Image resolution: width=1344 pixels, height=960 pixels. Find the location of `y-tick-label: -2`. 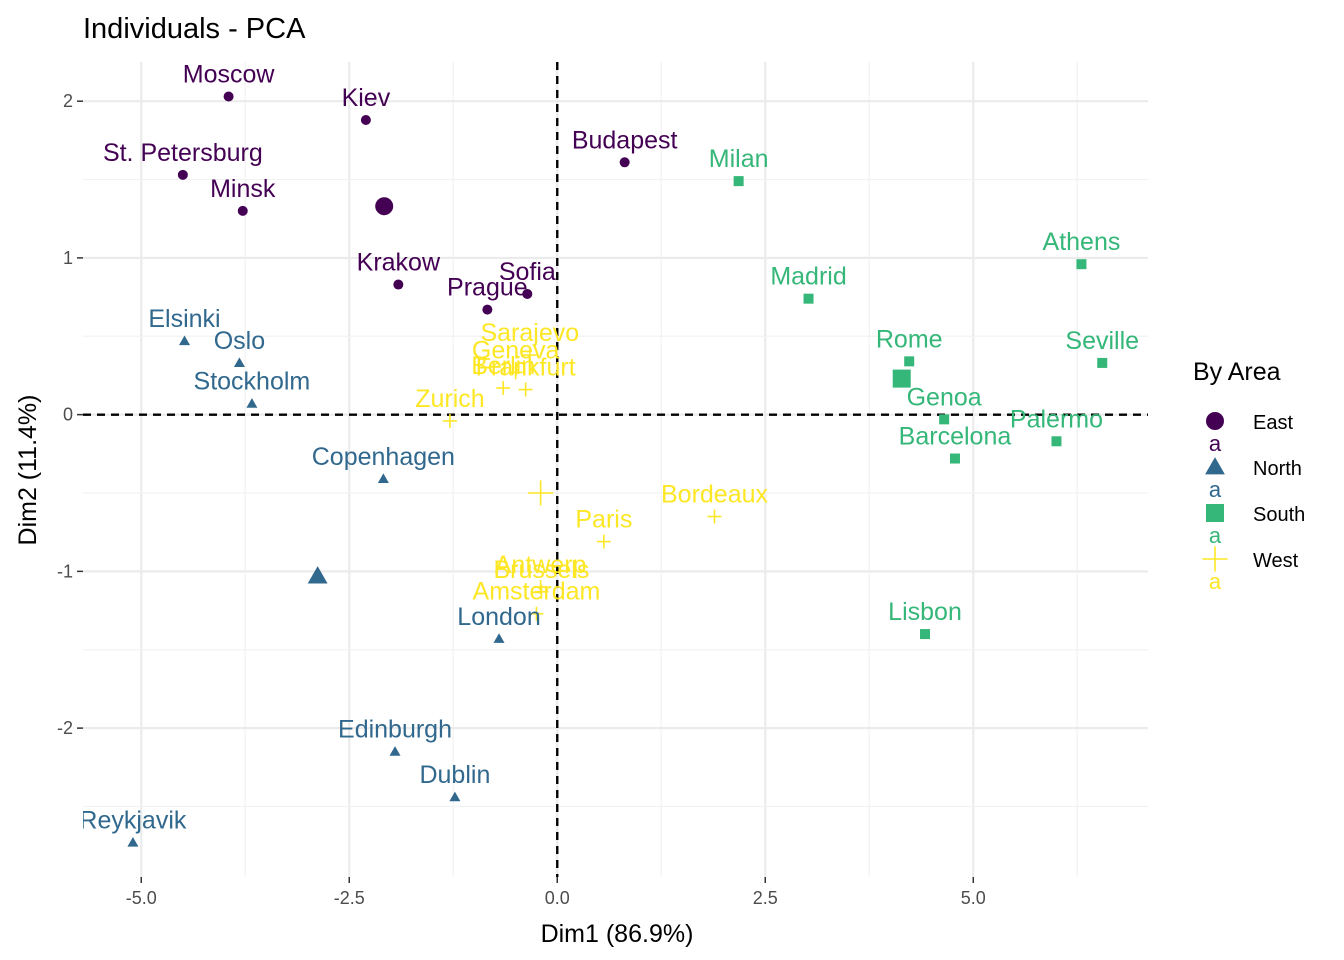

y-tick-label: -2 is located at coordinates (65, 728).